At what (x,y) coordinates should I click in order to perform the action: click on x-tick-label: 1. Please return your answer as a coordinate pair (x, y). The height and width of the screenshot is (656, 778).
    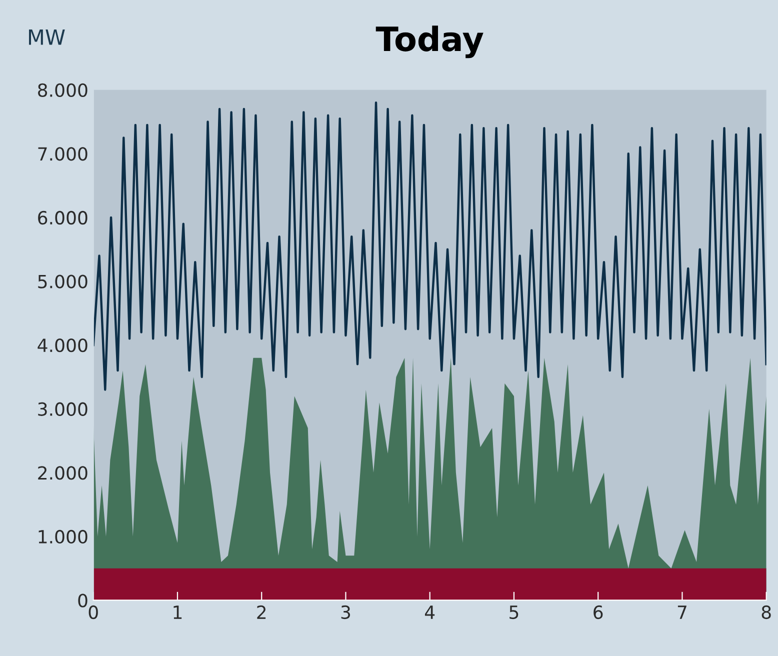
    Looking at the image, I should click on (178, 612).